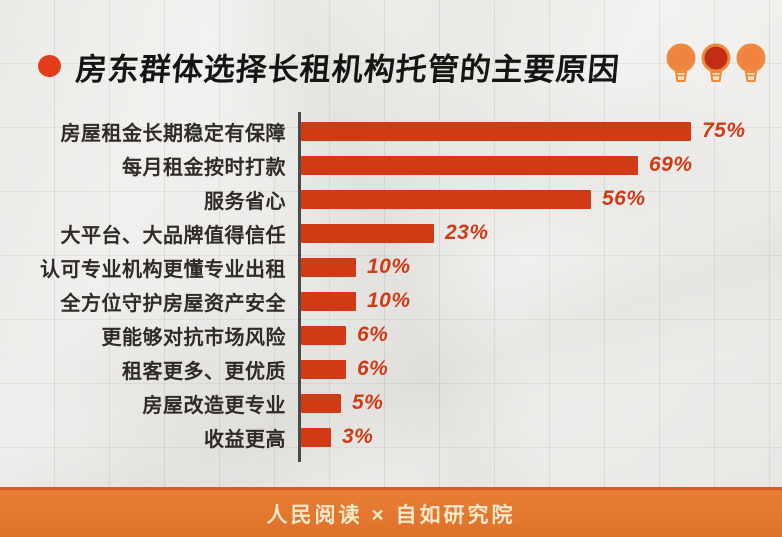 This screenshot has width=782, height=537. What do you see at coordinates (467, 232) in the screenshot?
I see `value-label: 23%` at bounding box center [467, 232].